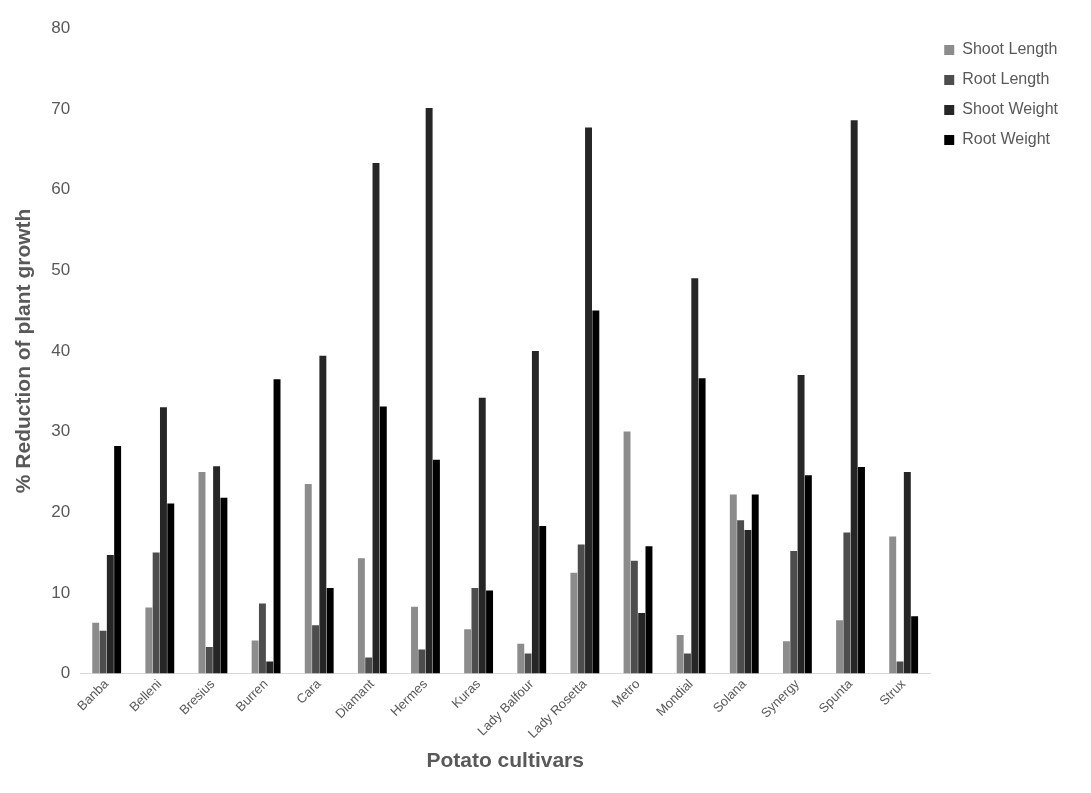 The image size is (1091, 793). I want to click on y-tick-label: 30, so click(61, 431).